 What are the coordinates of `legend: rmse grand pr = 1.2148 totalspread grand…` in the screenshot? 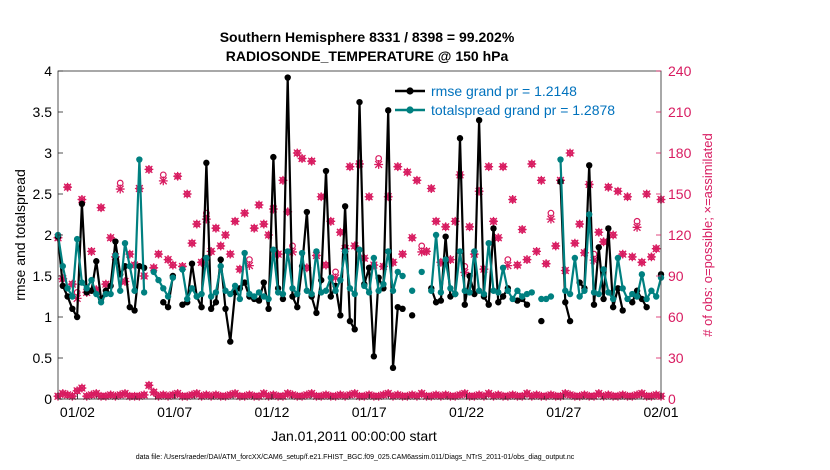 It's located at (505, 100).